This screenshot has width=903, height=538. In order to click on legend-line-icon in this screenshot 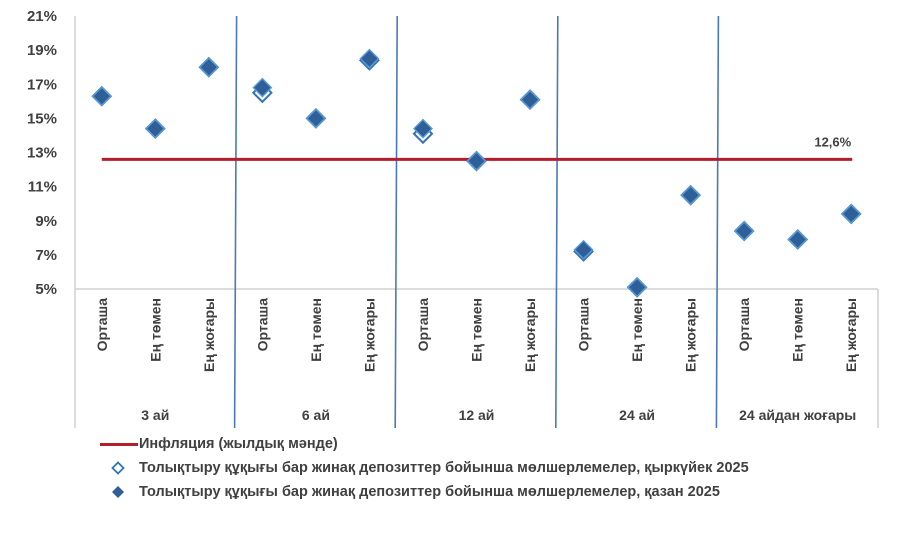, I will do `click(118, 444)`.